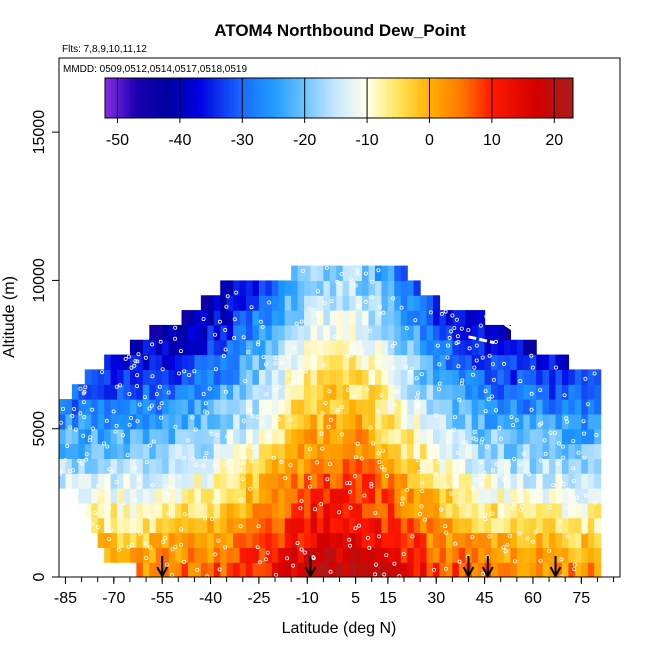 The image size is (650, 650). I want to click on colorbar-tick-label: -20, so click(304, 140).